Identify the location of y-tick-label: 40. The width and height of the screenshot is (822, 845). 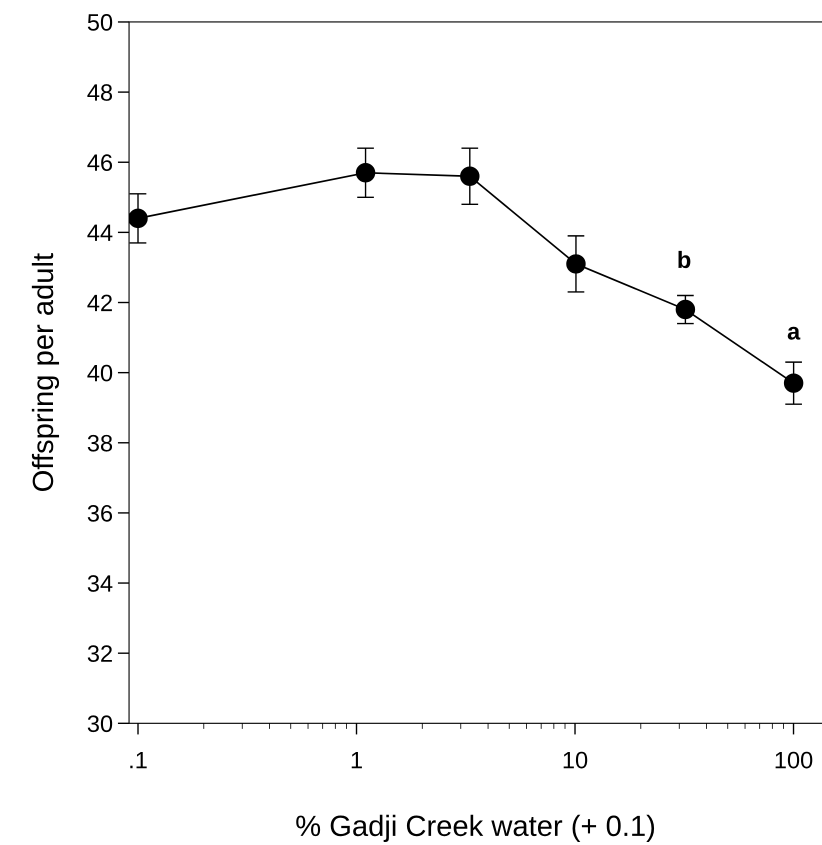
(99, 373).